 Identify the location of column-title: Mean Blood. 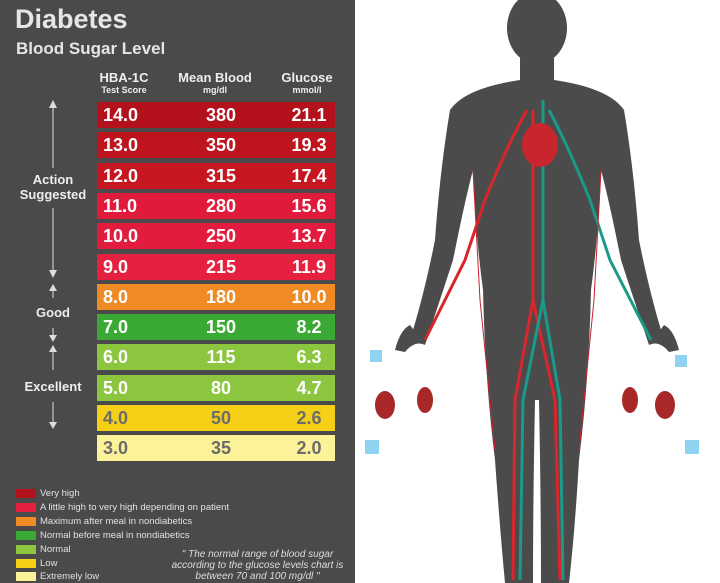
(215, 77).